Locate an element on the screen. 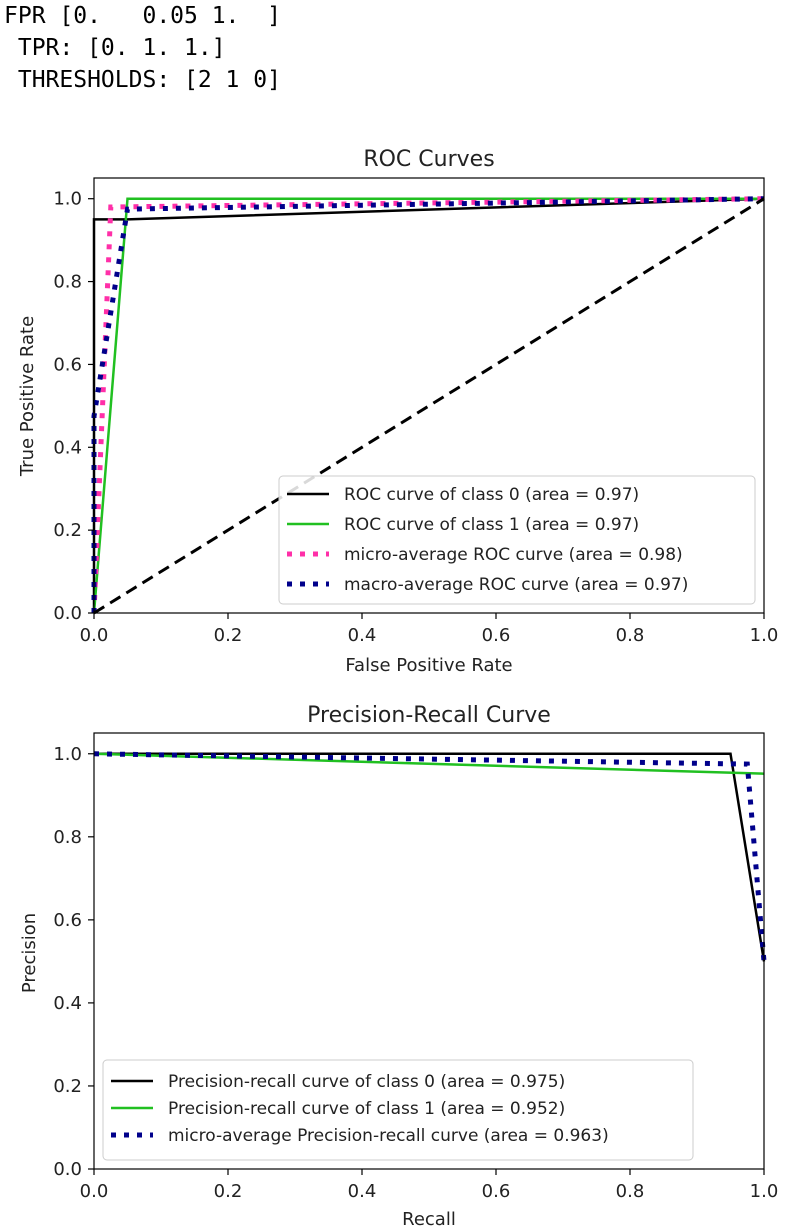 This screenshot has width=808, height=1228. pr-x-tick-label: 0.2 is located at coordinates (228, 1191).